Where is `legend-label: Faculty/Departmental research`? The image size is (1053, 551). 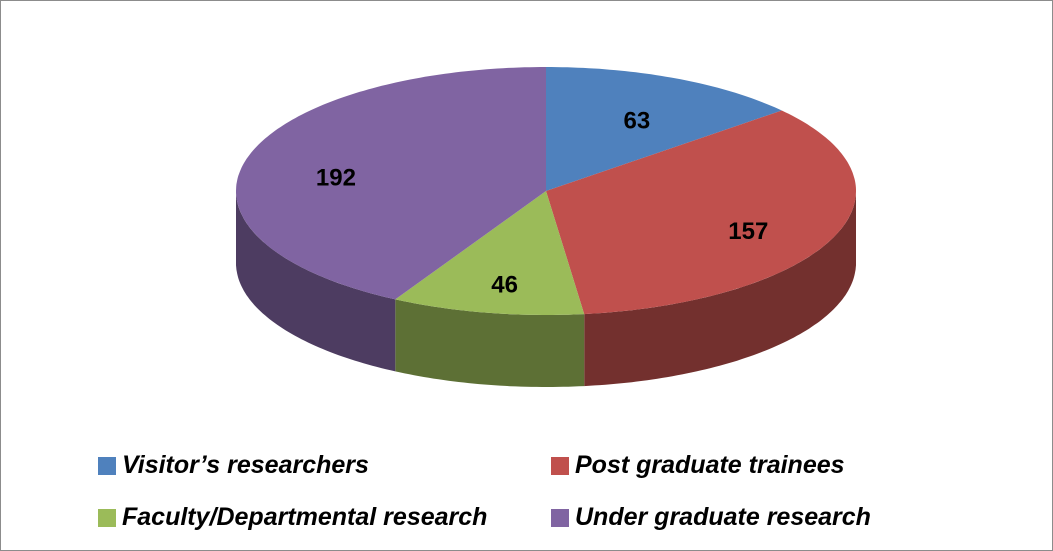 legend-label: Faculty/Departmental research is located at coordinates (305, 517).